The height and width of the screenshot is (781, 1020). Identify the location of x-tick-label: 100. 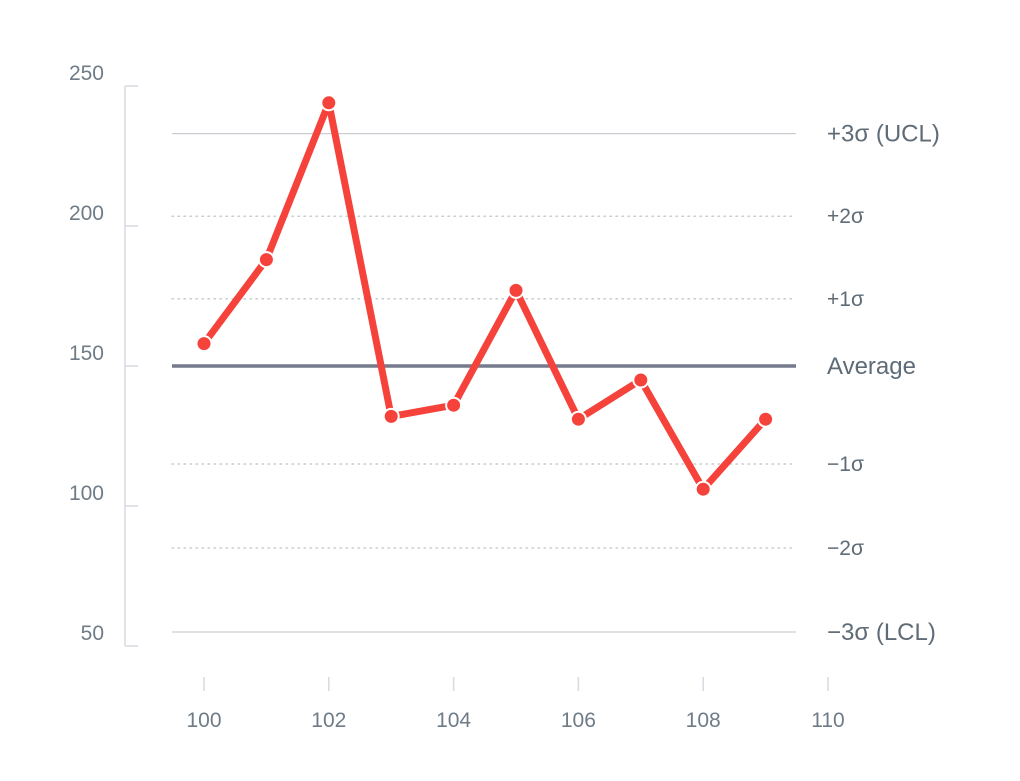
(203, 720).